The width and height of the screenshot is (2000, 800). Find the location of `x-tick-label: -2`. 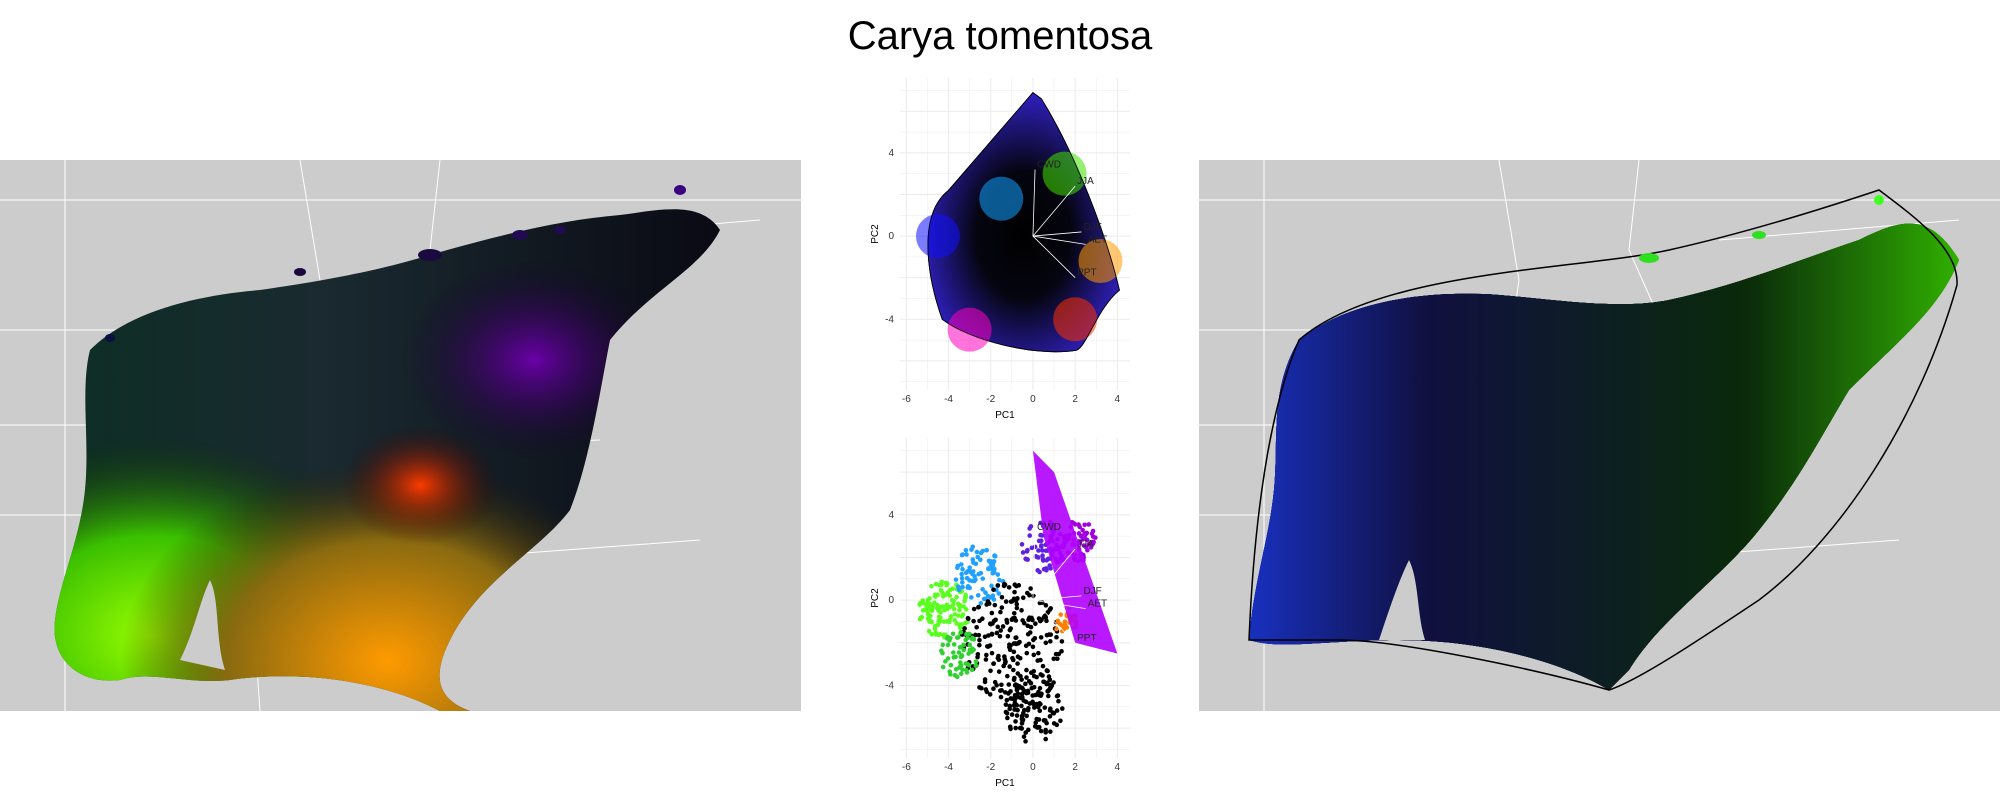

x-tick-label: -2 is located at coordinates (990, 399).